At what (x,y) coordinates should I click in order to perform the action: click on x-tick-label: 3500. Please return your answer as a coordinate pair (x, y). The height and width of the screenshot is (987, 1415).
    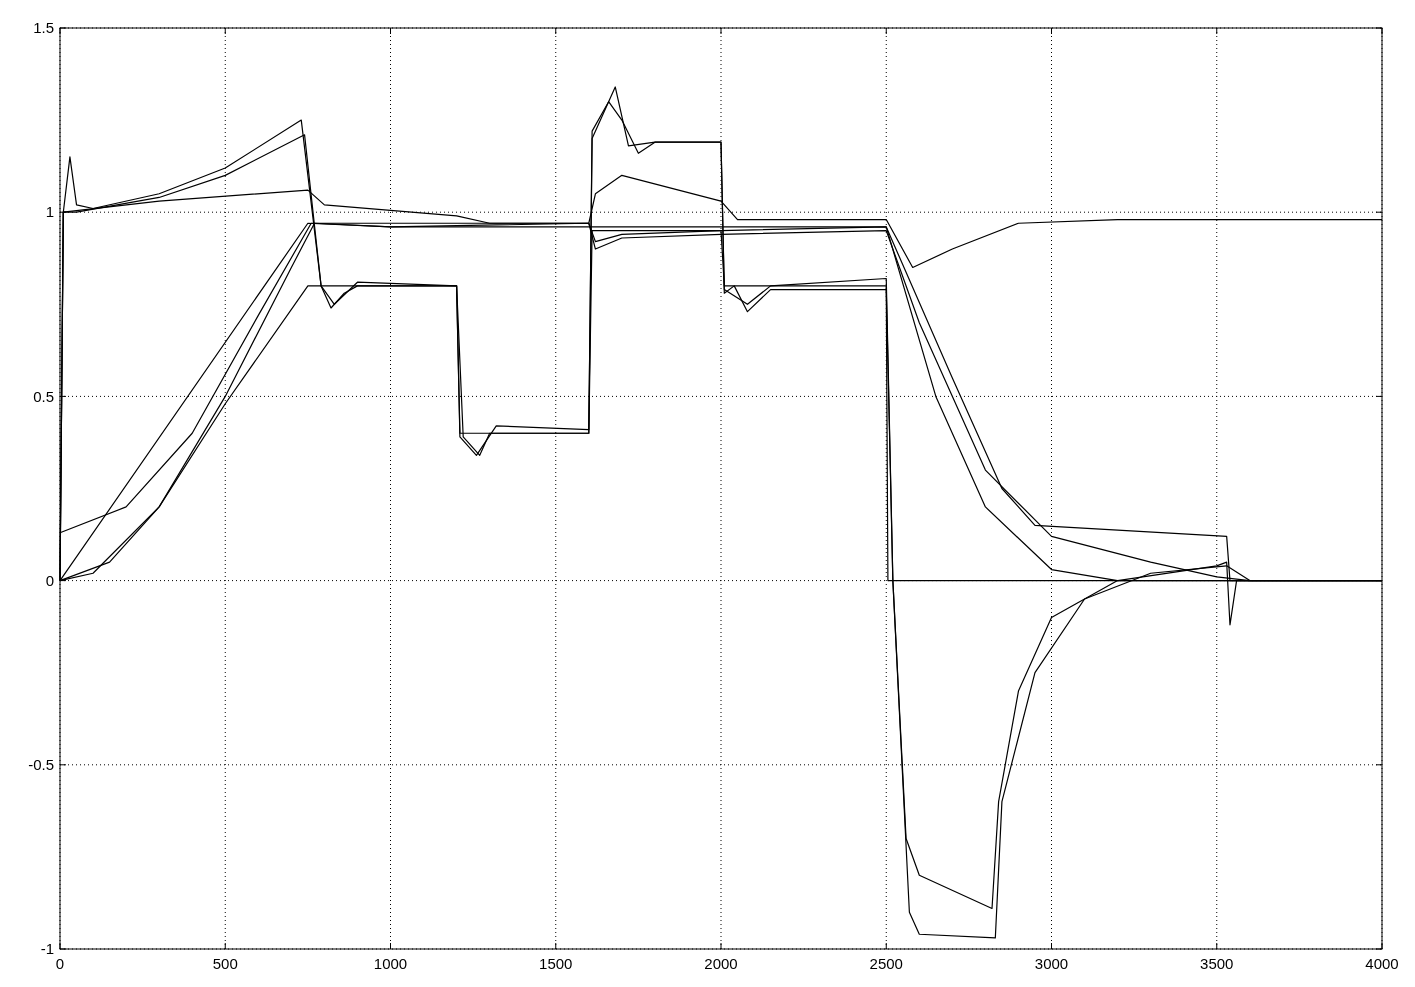
    Looking at the image, I should click on (1217, 963).